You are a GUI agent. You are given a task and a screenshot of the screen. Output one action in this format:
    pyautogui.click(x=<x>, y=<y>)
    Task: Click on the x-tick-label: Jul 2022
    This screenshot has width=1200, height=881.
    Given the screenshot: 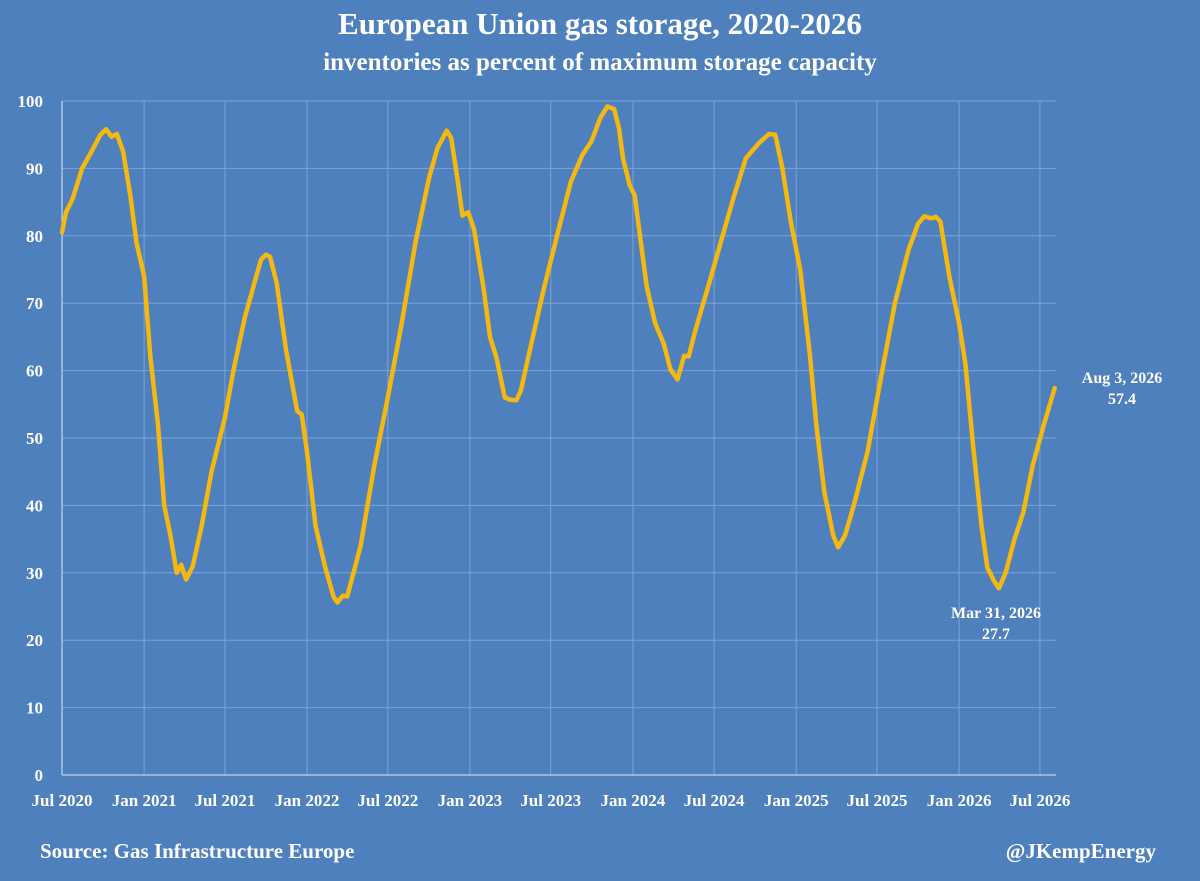 What is the action you would take?
    pyautogui.click(x=387, y=800)
    